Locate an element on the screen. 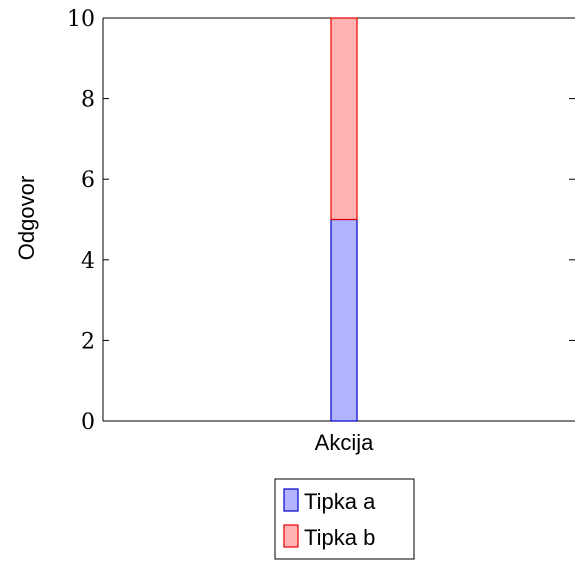 The height and width of the screenshot is (561, 577). y-axis-label: Odgovor is located at coordinates (26, 218).